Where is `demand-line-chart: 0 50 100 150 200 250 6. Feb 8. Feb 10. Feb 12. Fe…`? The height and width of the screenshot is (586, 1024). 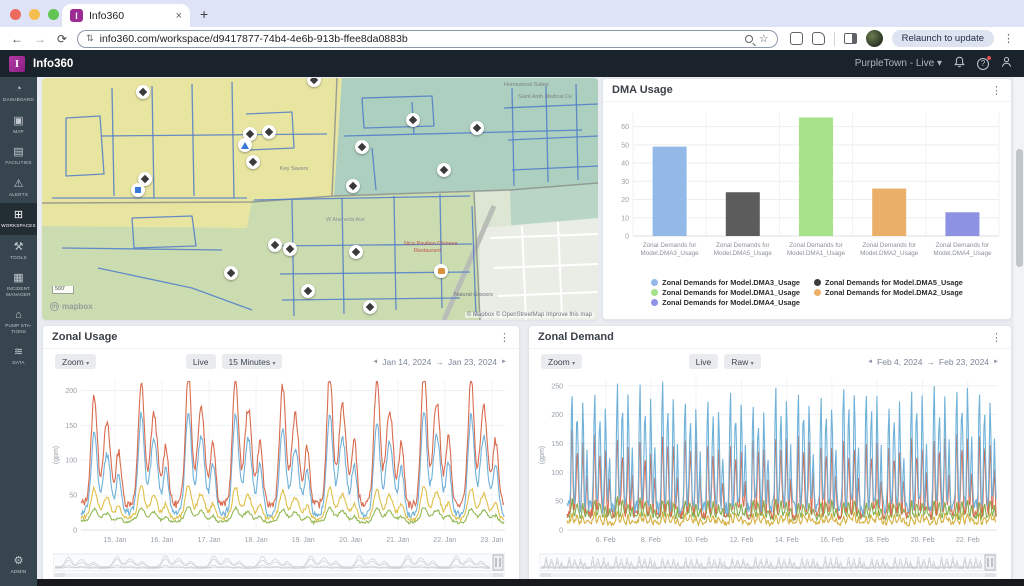
demand-line-chart: 0 50 100 150 200 250 6. Feb 8. Feb 10. Feb 12. Fe… is located at coordinates (769, 460).